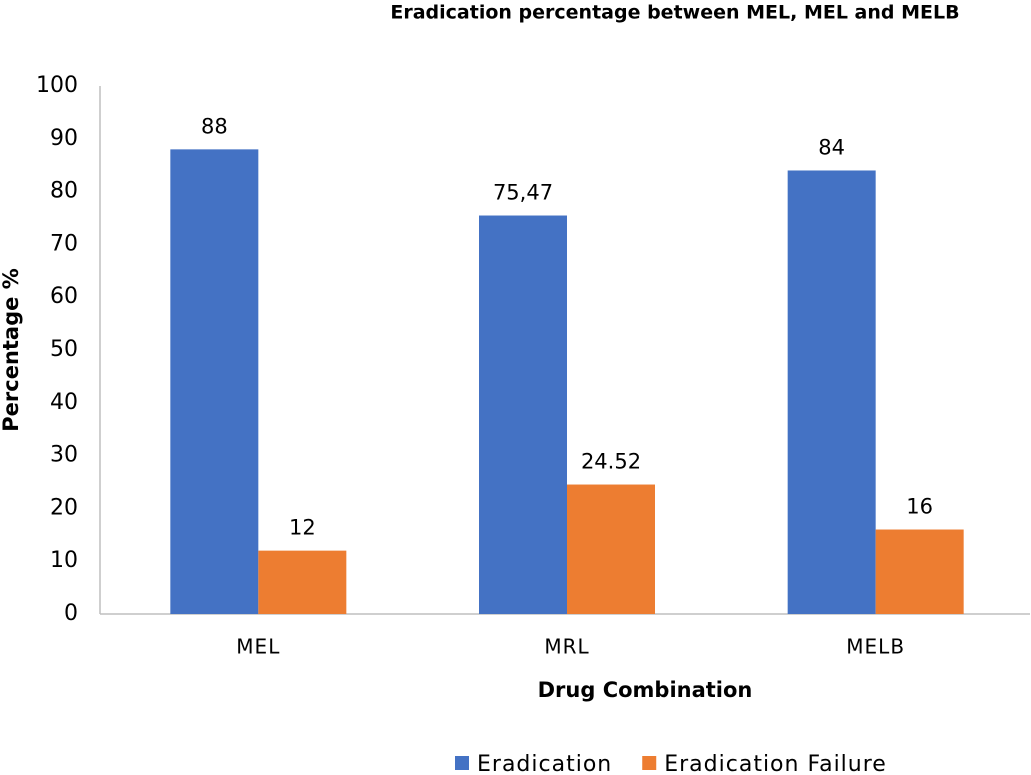 This screenshot has height=775, width=1031. I want to click on x-tick-label: MELB, so click(875, 647).